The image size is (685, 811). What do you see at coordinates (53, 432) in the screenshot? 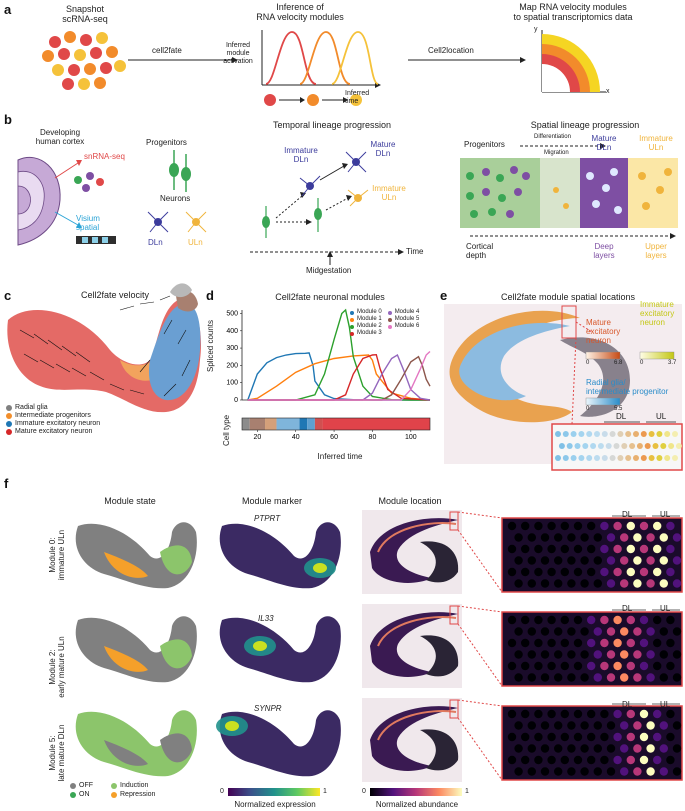
I see `legend-mature-neuron: Mature excitatory neuron` at bounding box center [53, 432].